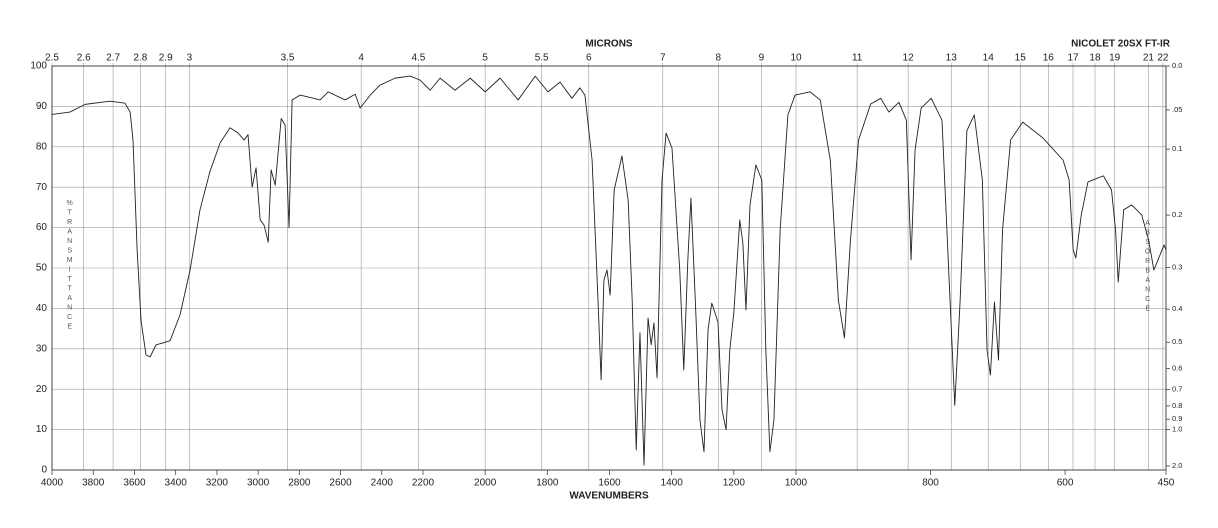 This screenshot has width=1218, height=528. I want to click on x2-tick-label: 19, so click(1115, 58).